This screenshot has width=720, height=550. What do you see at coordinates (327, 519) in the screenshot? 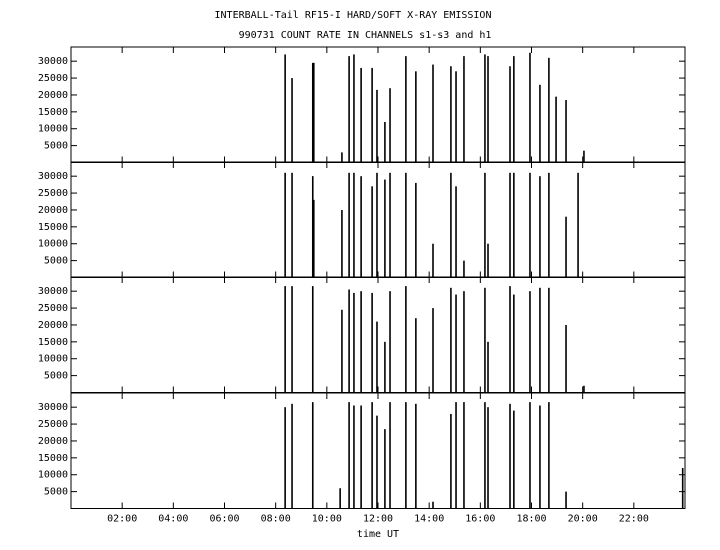
I see `x-tick-label: 10:00` at bounding box center [327, 519].